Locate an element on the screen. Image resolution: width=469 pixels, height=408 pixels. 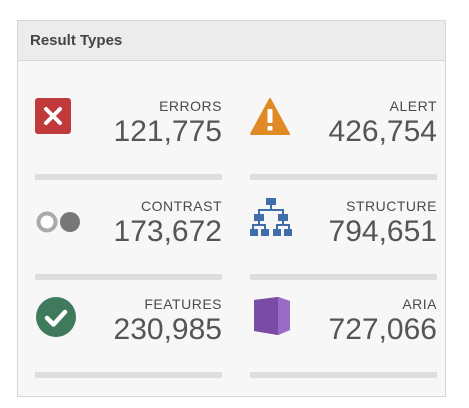
result-type-aria: ARIA 727,066 is located at coordinates (343, 341).